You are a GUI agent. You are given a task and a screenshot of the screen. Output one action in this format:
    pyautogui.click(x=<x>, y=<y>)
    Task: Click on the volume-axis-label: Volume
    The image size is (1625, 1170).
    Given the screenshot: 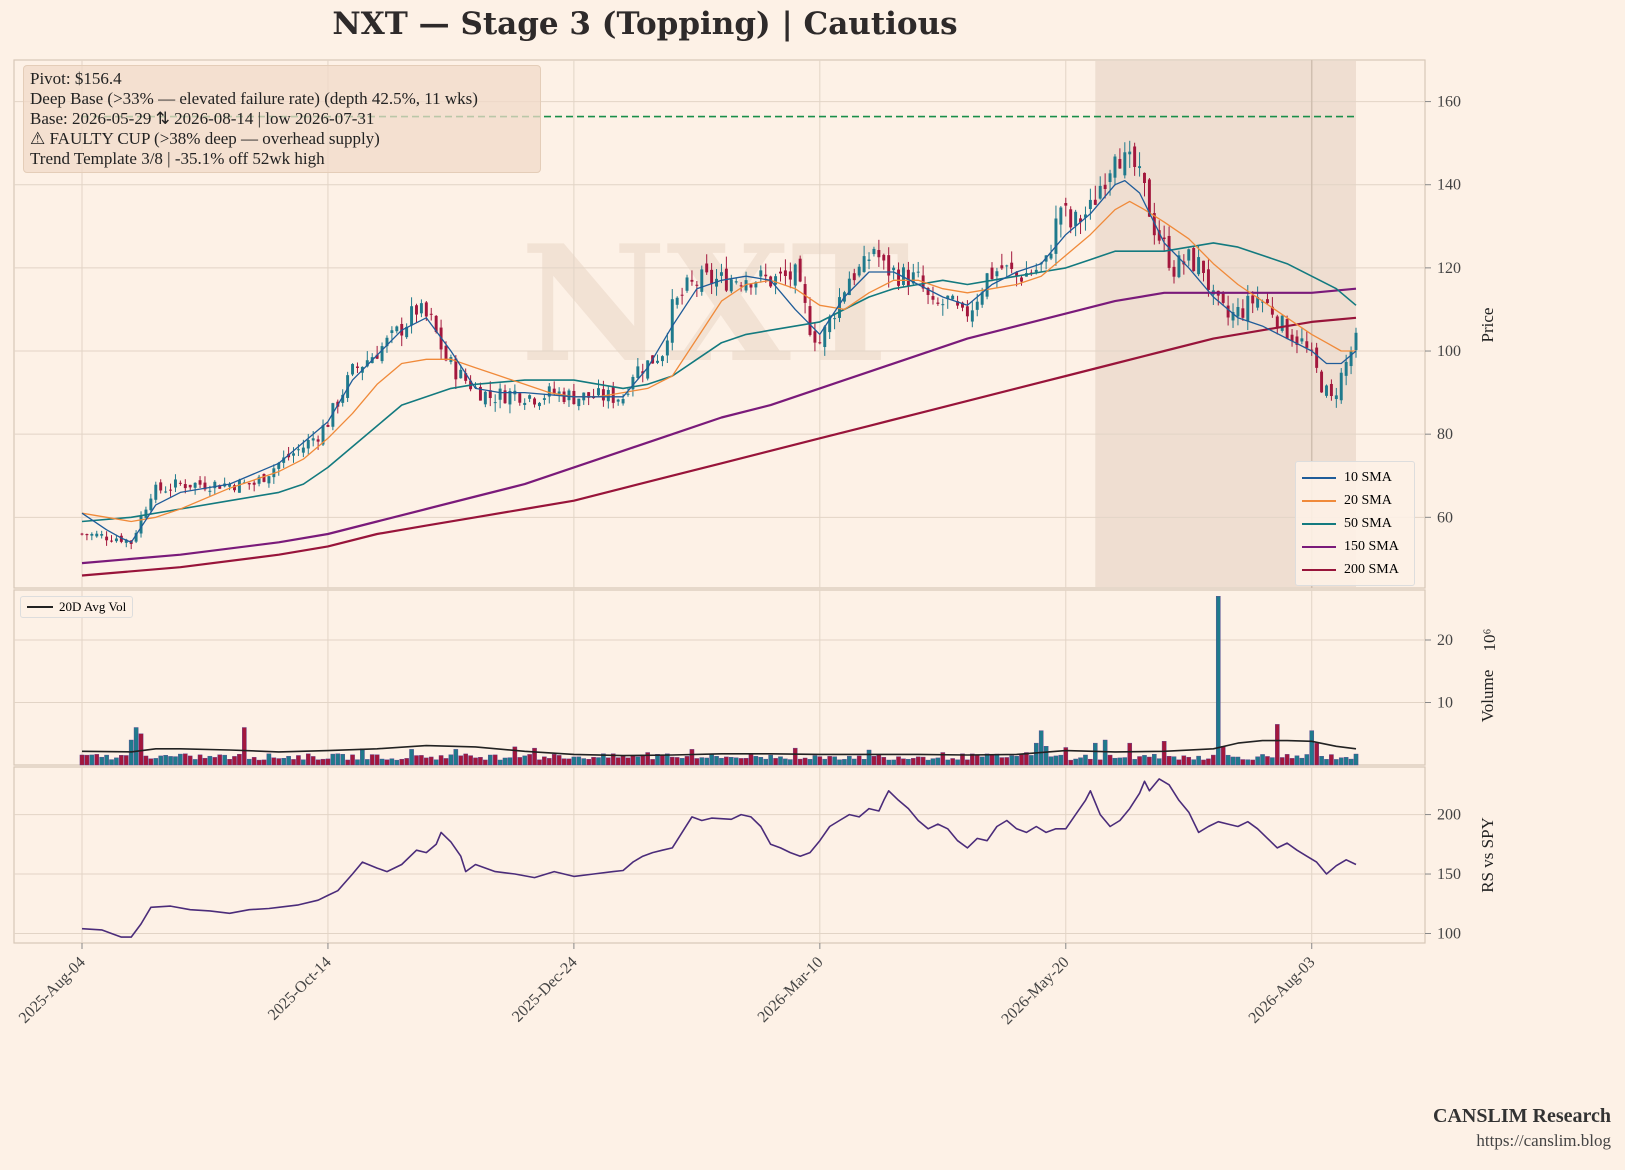 What is the action you would take?
    pyautogui.click(x=1487, y=696)
    